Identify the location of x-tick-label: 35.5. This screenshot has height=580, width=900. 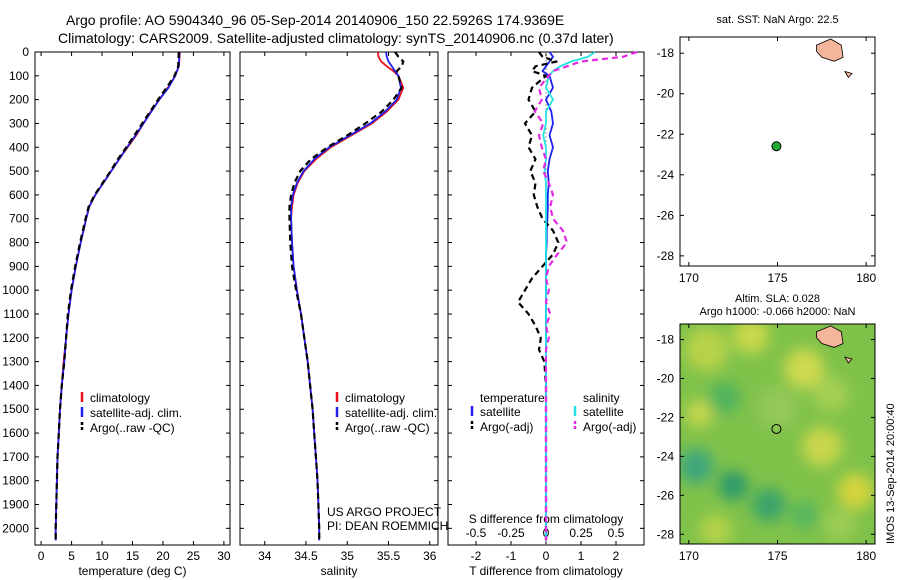
(389, 556).